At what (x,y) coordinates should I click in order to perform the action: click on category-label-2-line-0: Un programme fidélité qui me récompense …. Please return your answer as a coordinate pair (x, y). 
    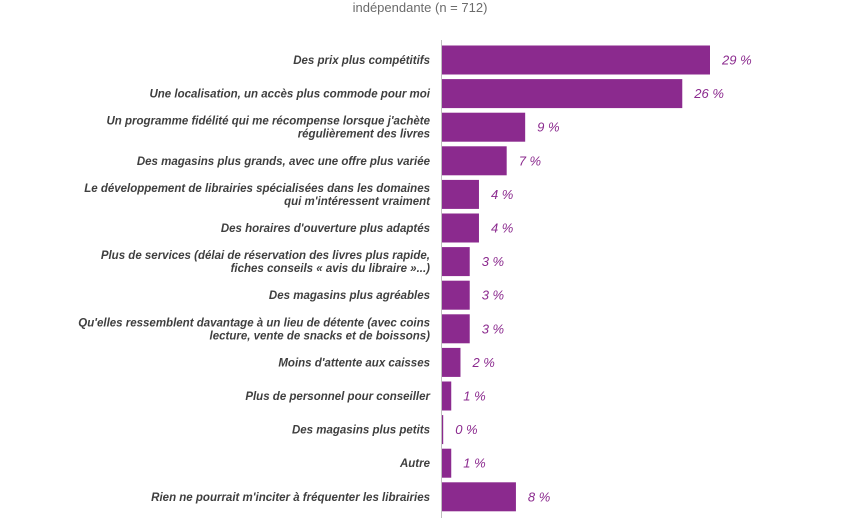
    Looking at the image, I should click on (268, 122).